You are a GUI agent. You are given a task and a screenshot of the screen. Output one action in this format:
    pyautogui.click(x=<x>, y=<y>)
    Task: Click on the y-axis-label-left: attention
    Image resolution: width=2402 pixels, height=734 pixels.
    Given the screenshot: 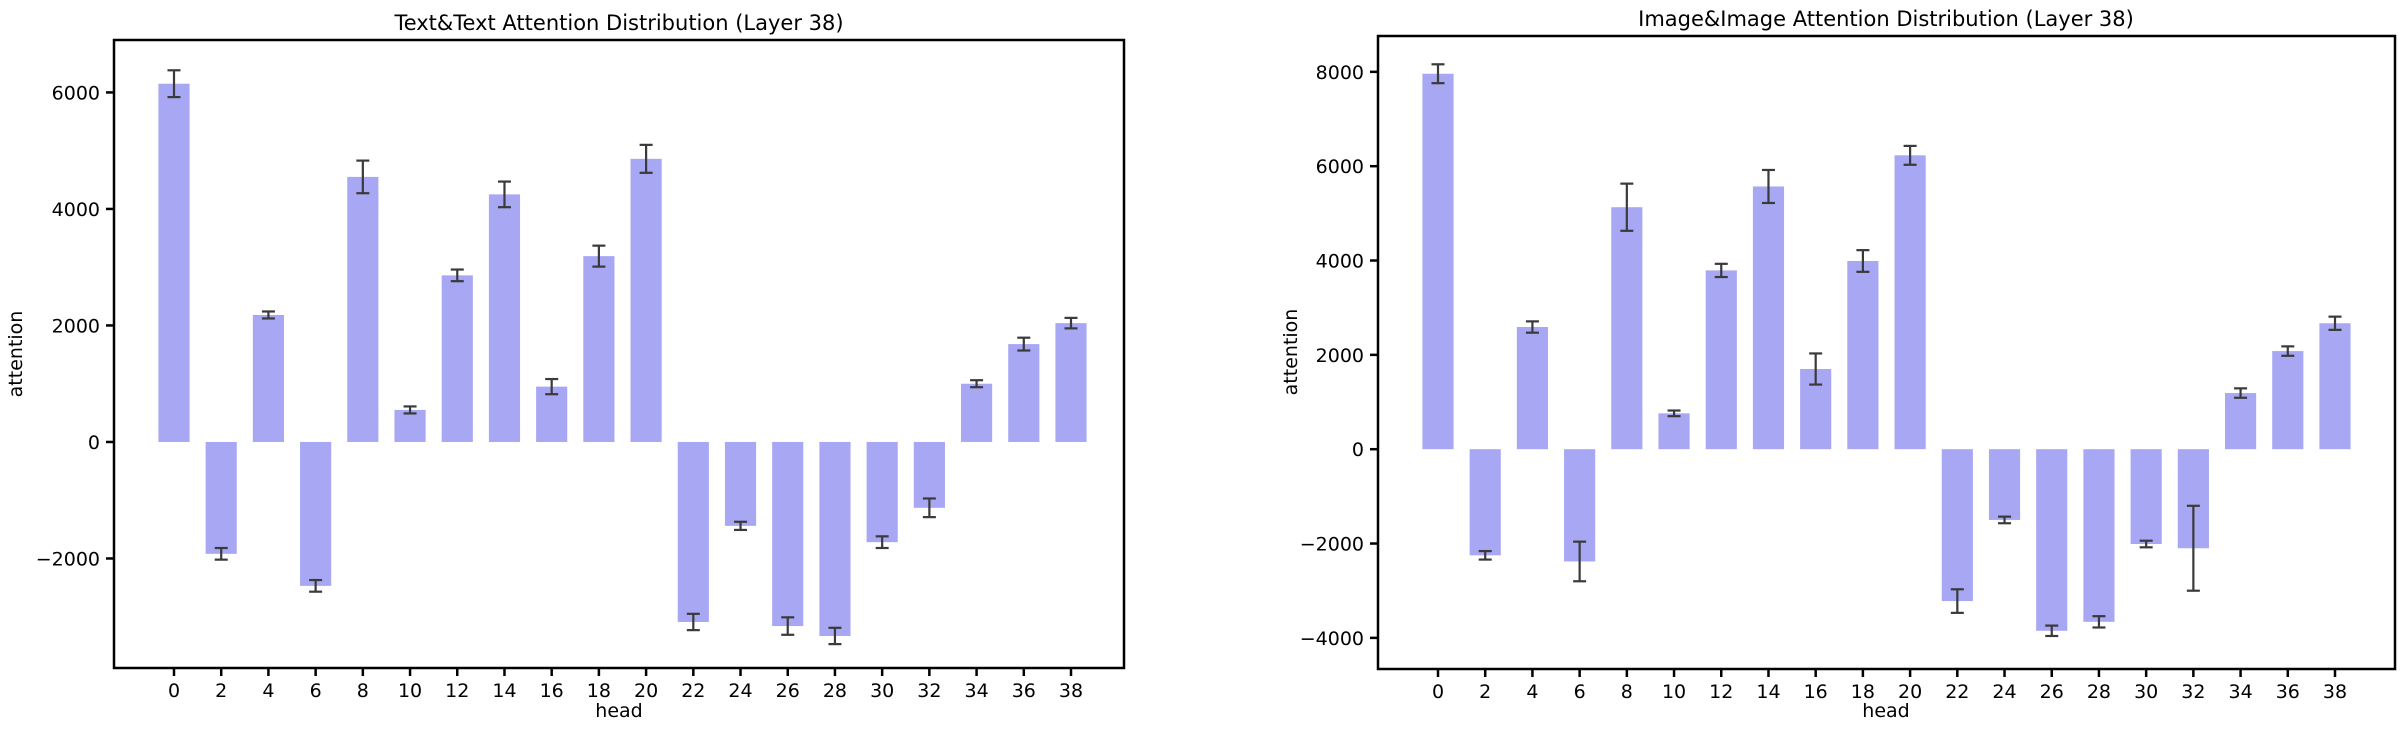 What is the action you would take?
    pyautogui.click(x=16, y=354)
    